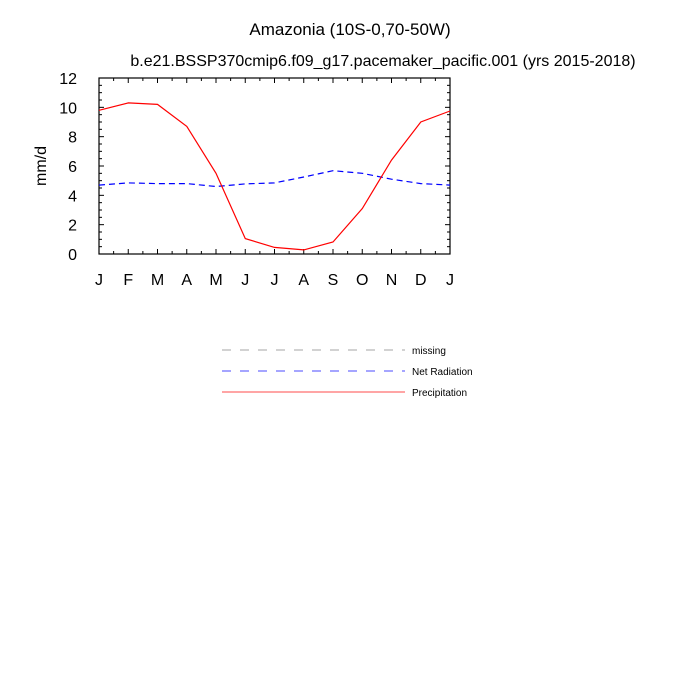 The image size is (700, 700). I want to click on x-tick-label: N, so click(392, 280).